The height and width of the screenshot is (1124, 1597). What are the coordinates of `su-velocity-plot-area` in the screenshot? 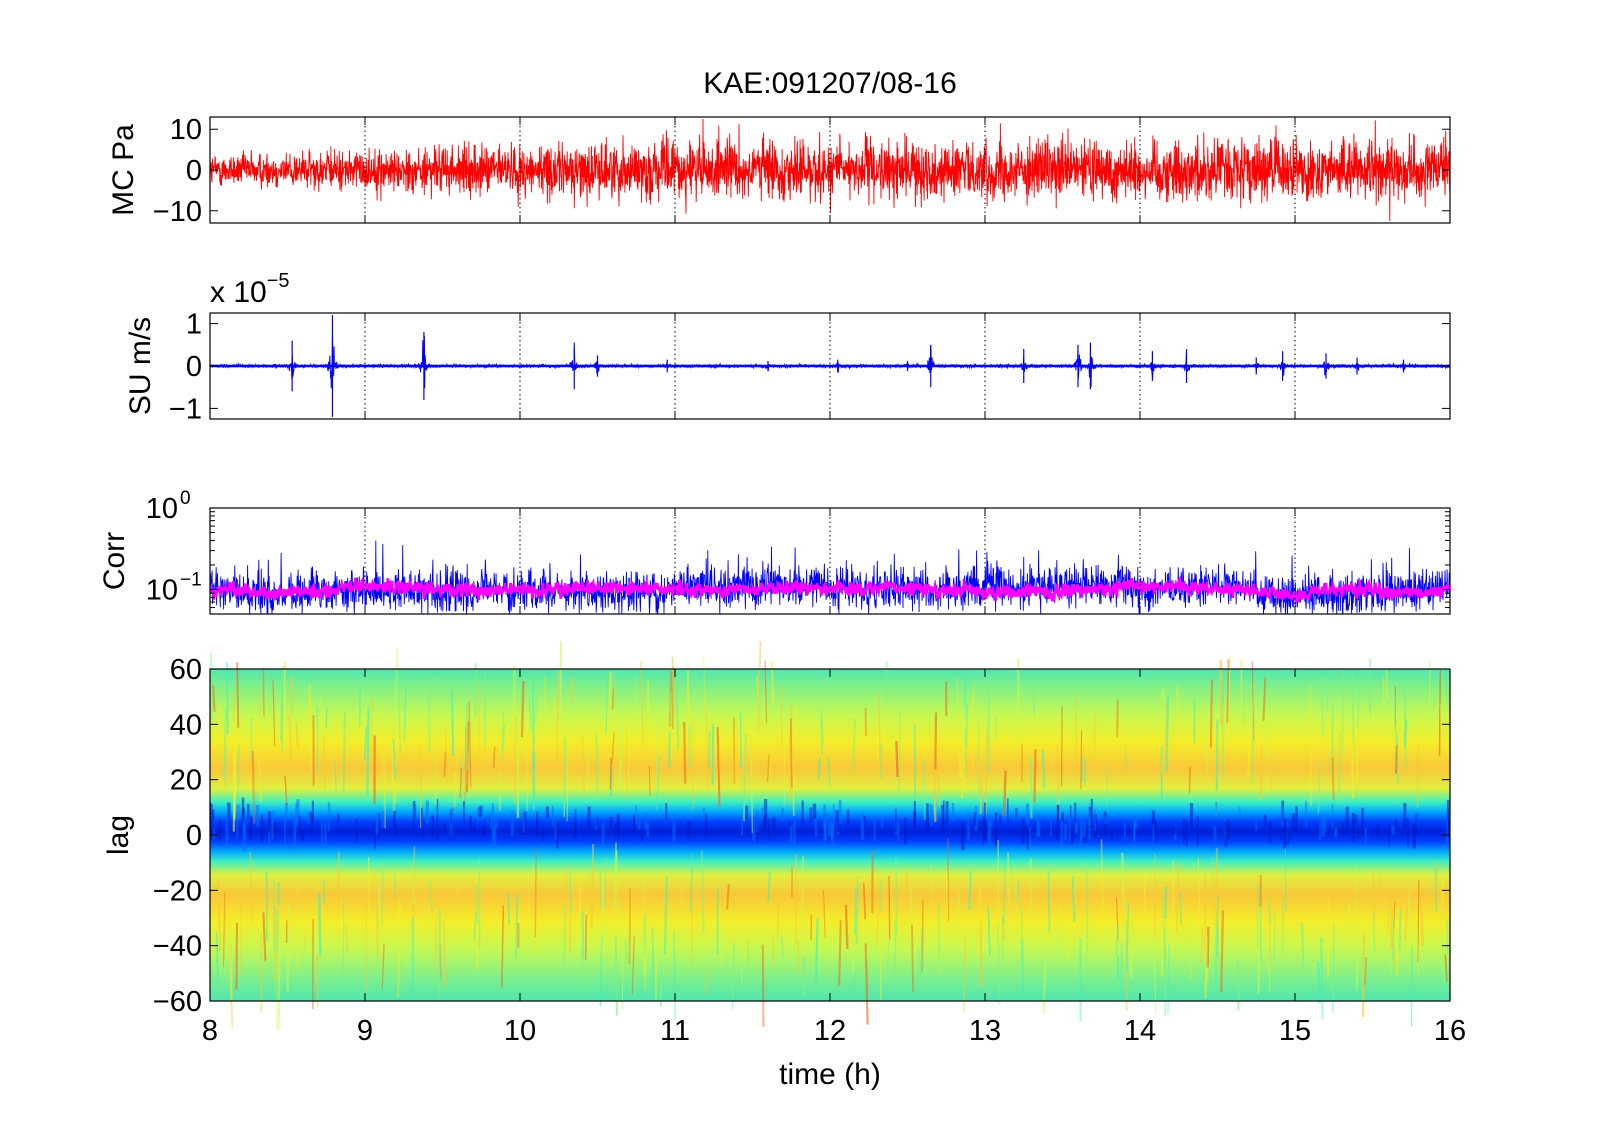 It's located at (830, 366).